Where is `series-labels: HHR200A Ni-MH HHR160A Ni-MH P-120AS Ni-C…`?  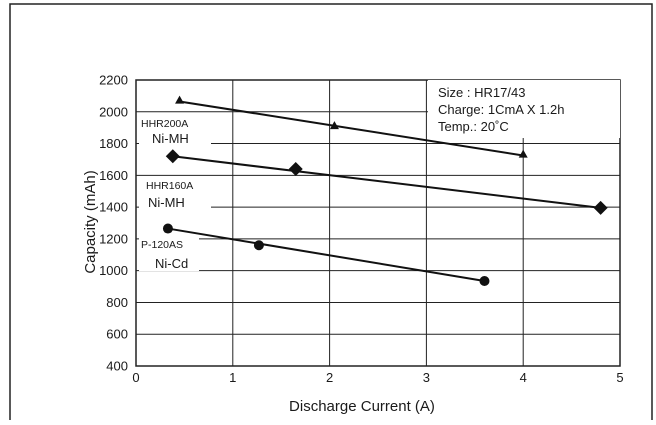
series-labels: HHR200A Ni-MH HHR160A Ni-MH P-120AS Ni-C… is located at coordinates (175, 192).